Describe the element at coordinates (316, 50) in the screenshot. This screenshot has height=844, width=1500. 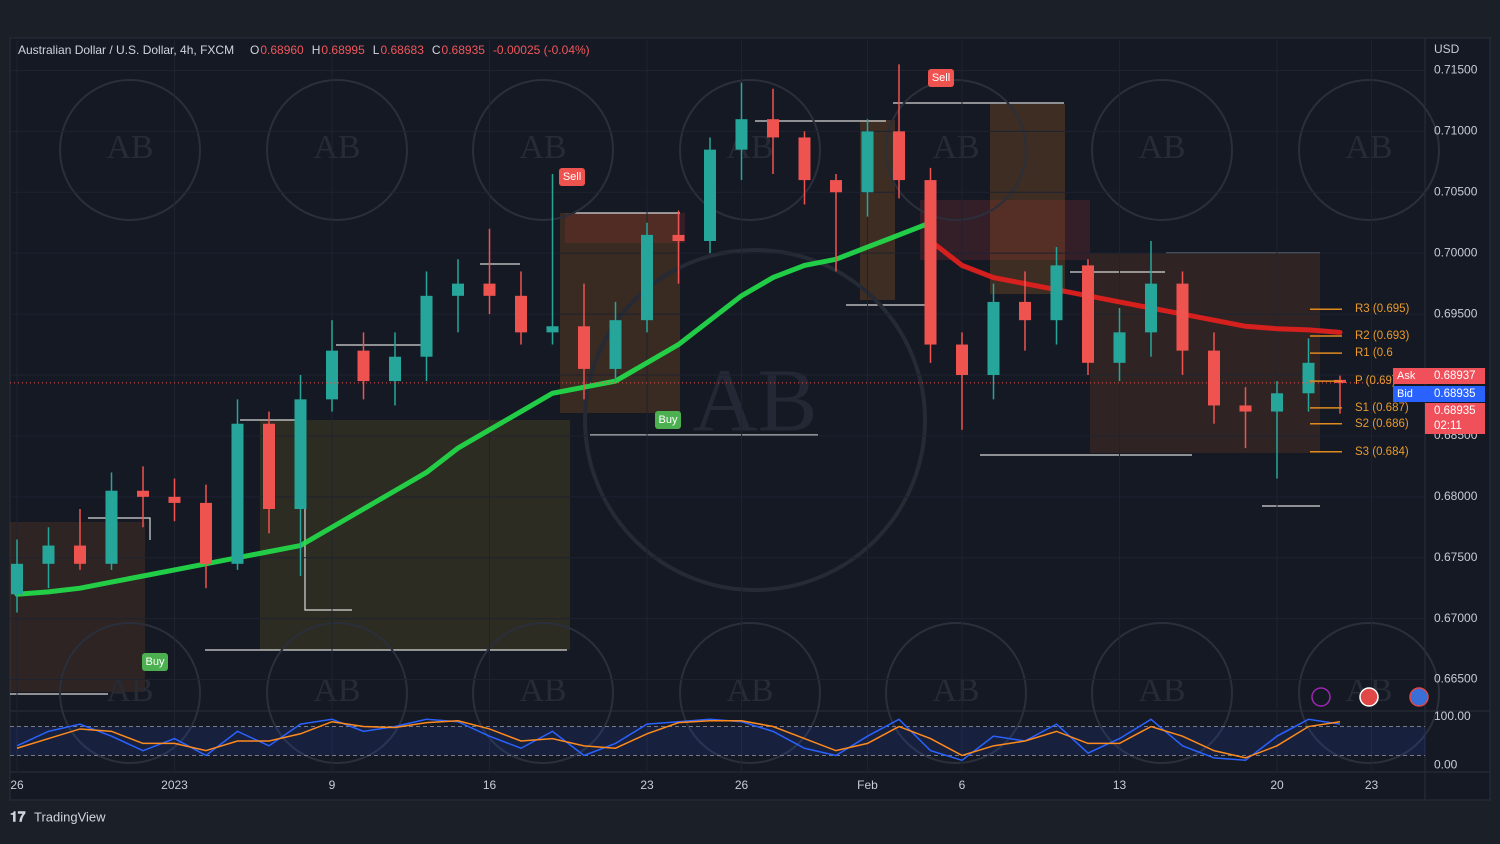
I see `ohlc-key: H` at that location.